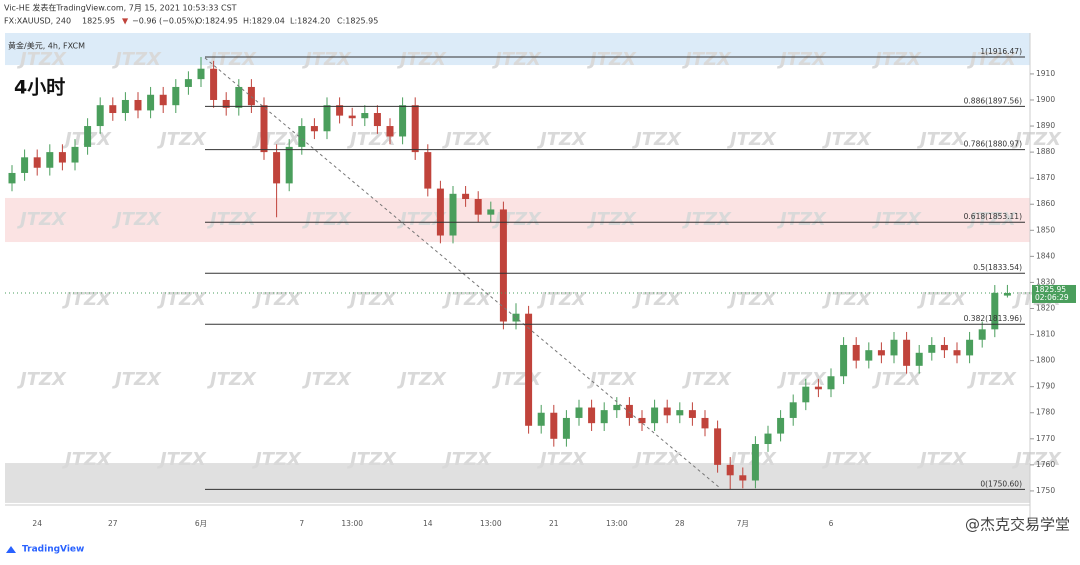 This screenshot has width=1080, height=565. I want to click on x-tick-label: 7月, so click(743, 523).